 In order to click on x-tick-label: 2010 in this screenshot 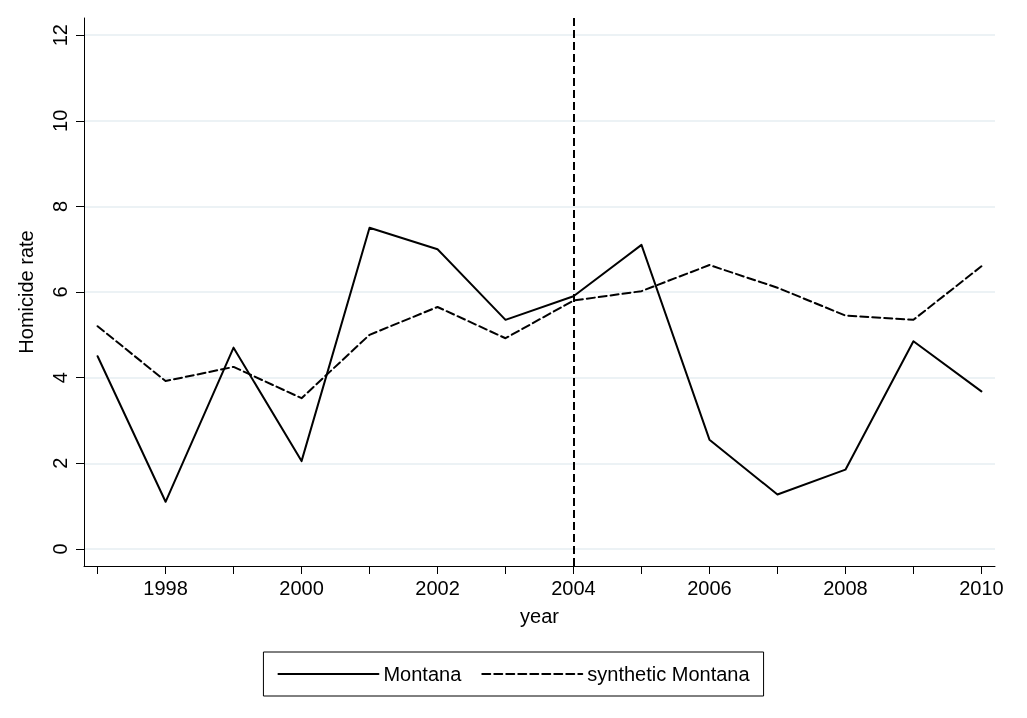, I will do `click(981, 588)`.